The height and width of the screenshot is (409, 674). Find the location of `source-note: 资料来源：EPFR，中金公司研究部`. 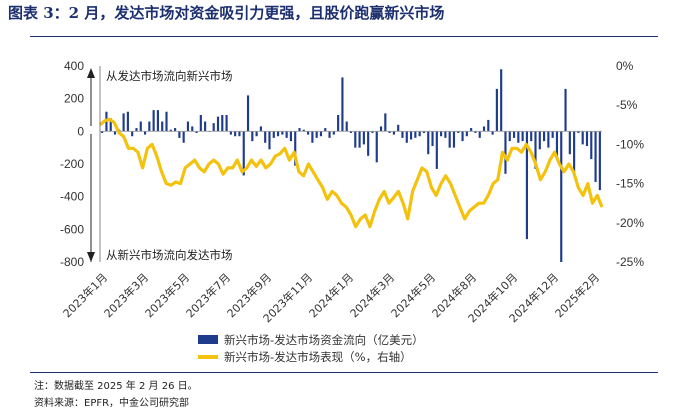

source-note: 资料来源：EPFR，中金公司研究部 is located at coordinates (112, 403).